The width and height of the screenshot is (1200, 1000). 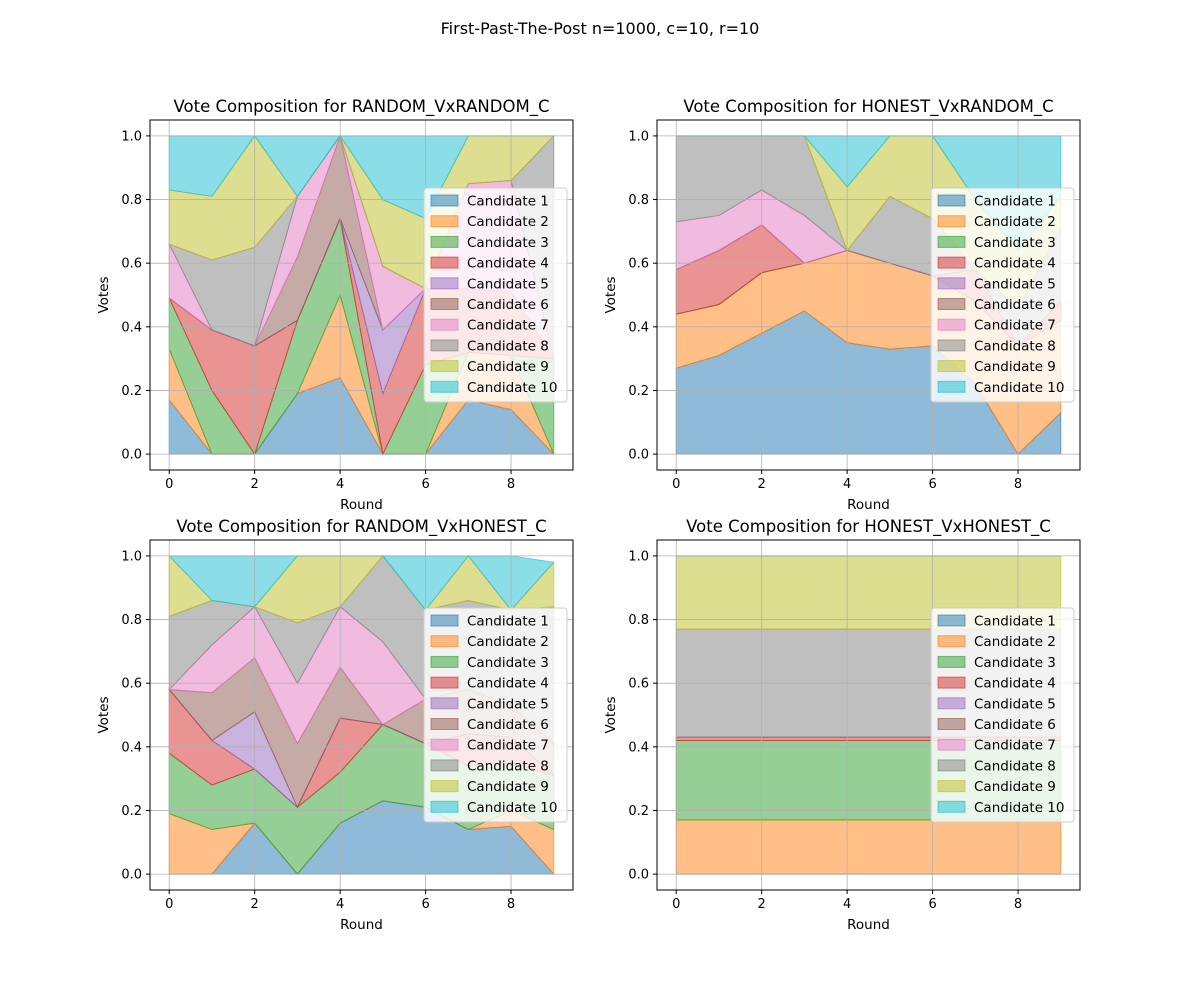 What do you see at coordinates (600, 28) in the screenshot?
I see `figure-suptitle: First-Past-The-Post n=1000, c=10, r=10` at bounding box center [600, 28].